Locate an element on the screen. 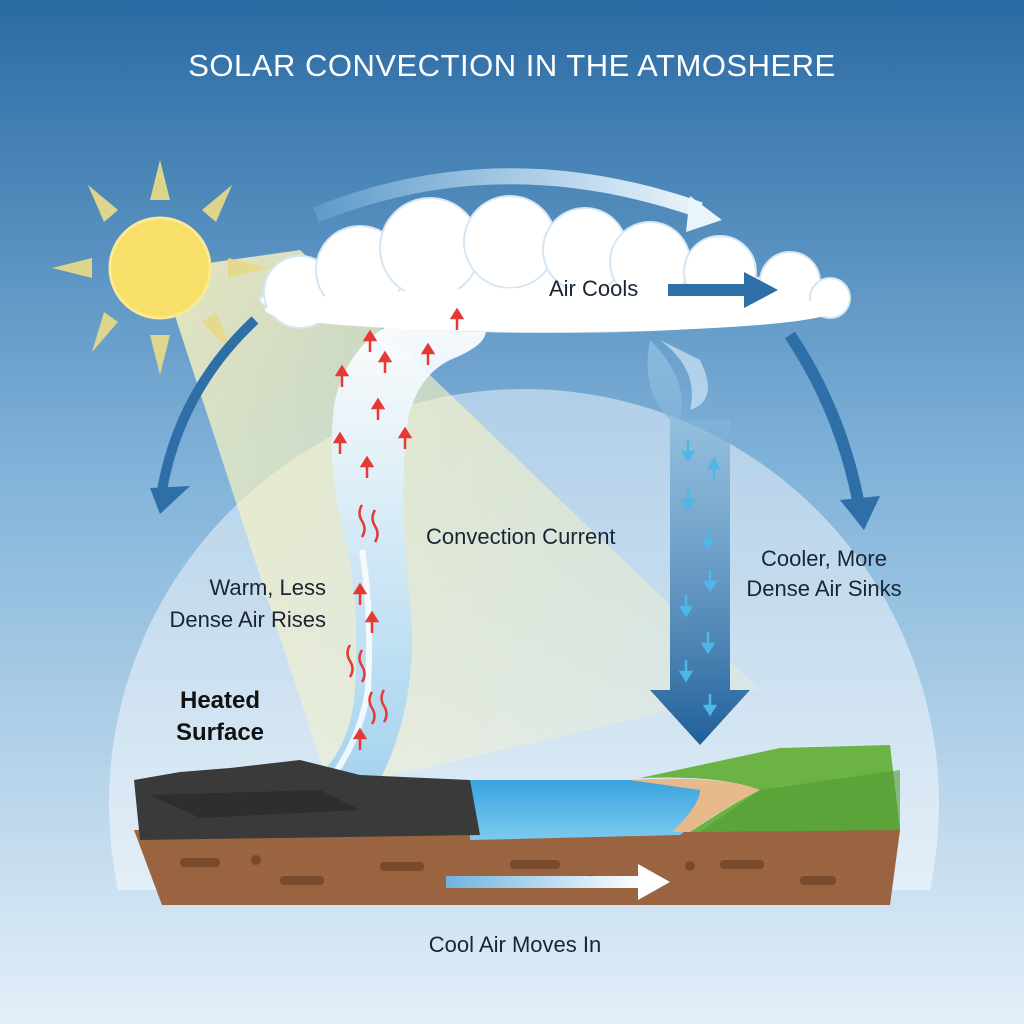  heated-surface-label: Heated Surface is located at coordinates (220, 716).